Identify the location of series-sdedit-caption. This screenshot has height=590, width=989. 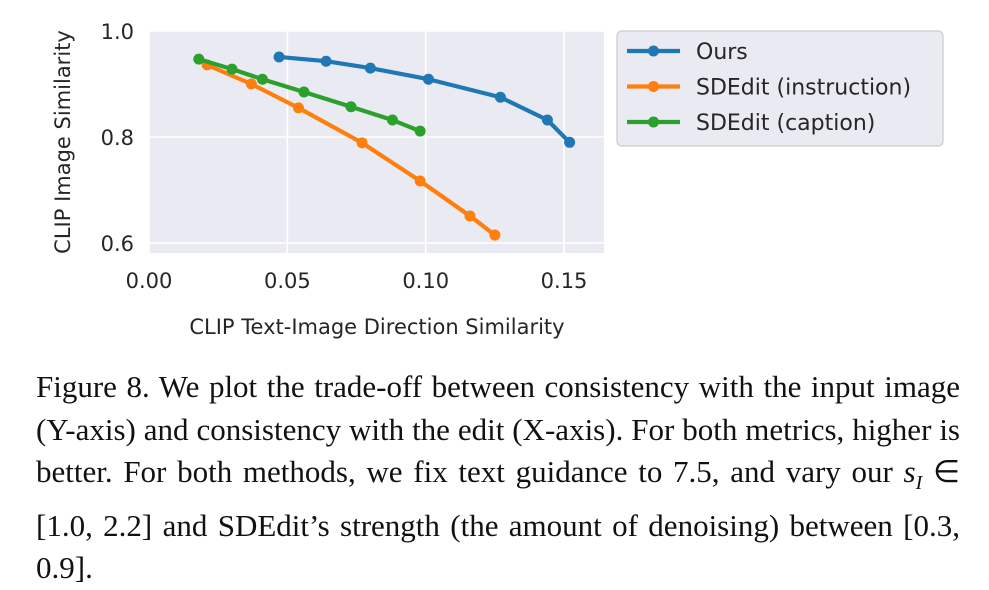
(309, 95).